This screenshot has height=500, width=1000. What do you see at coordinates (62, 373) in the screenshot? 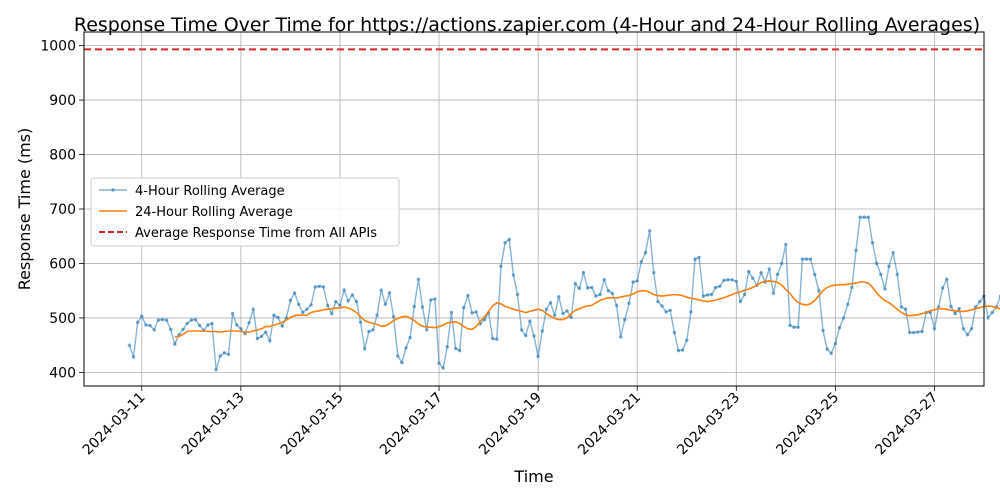
I see `y-tick-label: 400` at bounding box center [62, 373].